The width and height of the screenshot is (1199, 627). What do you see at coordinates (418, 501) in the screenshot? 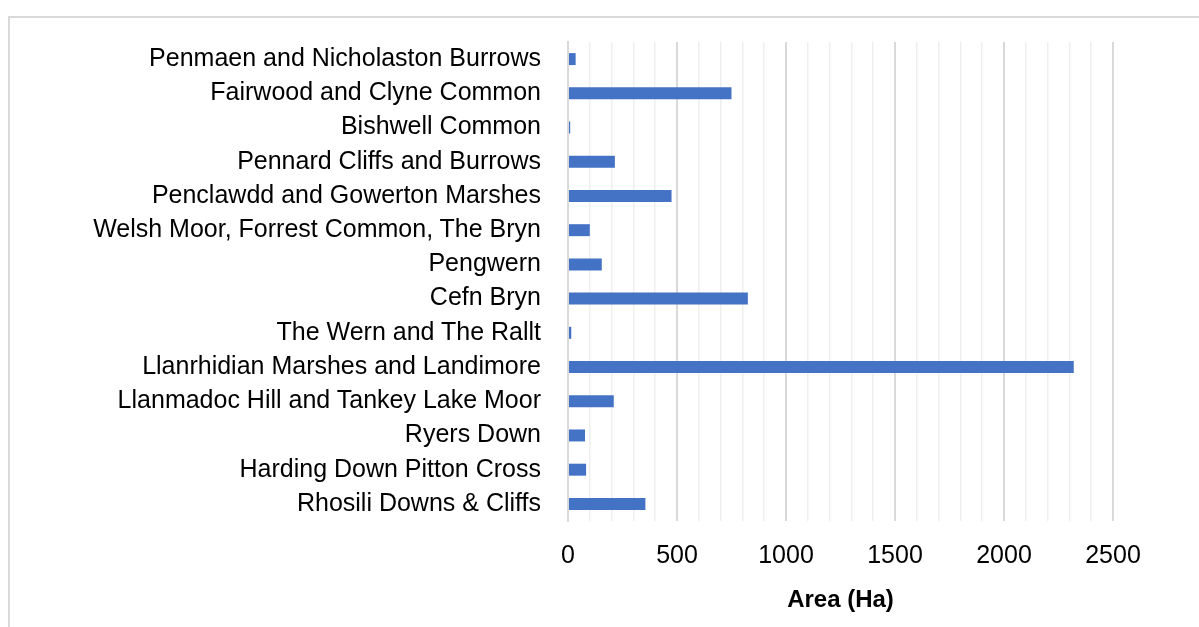
I see `y-tick-label: Rhosili Downs & Cliffs` at bounding box center [418, 501].